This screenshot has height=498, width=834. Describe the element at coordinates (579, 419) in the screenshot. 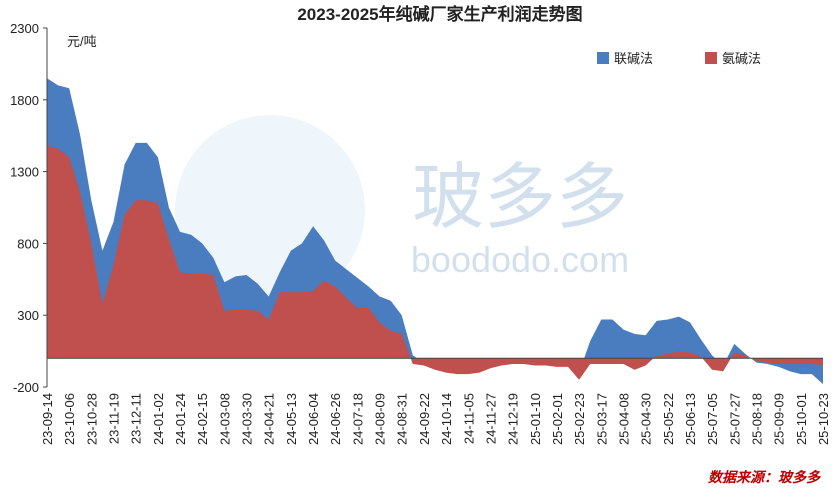

I see `x-tick-label: 25-02-23` at that location.